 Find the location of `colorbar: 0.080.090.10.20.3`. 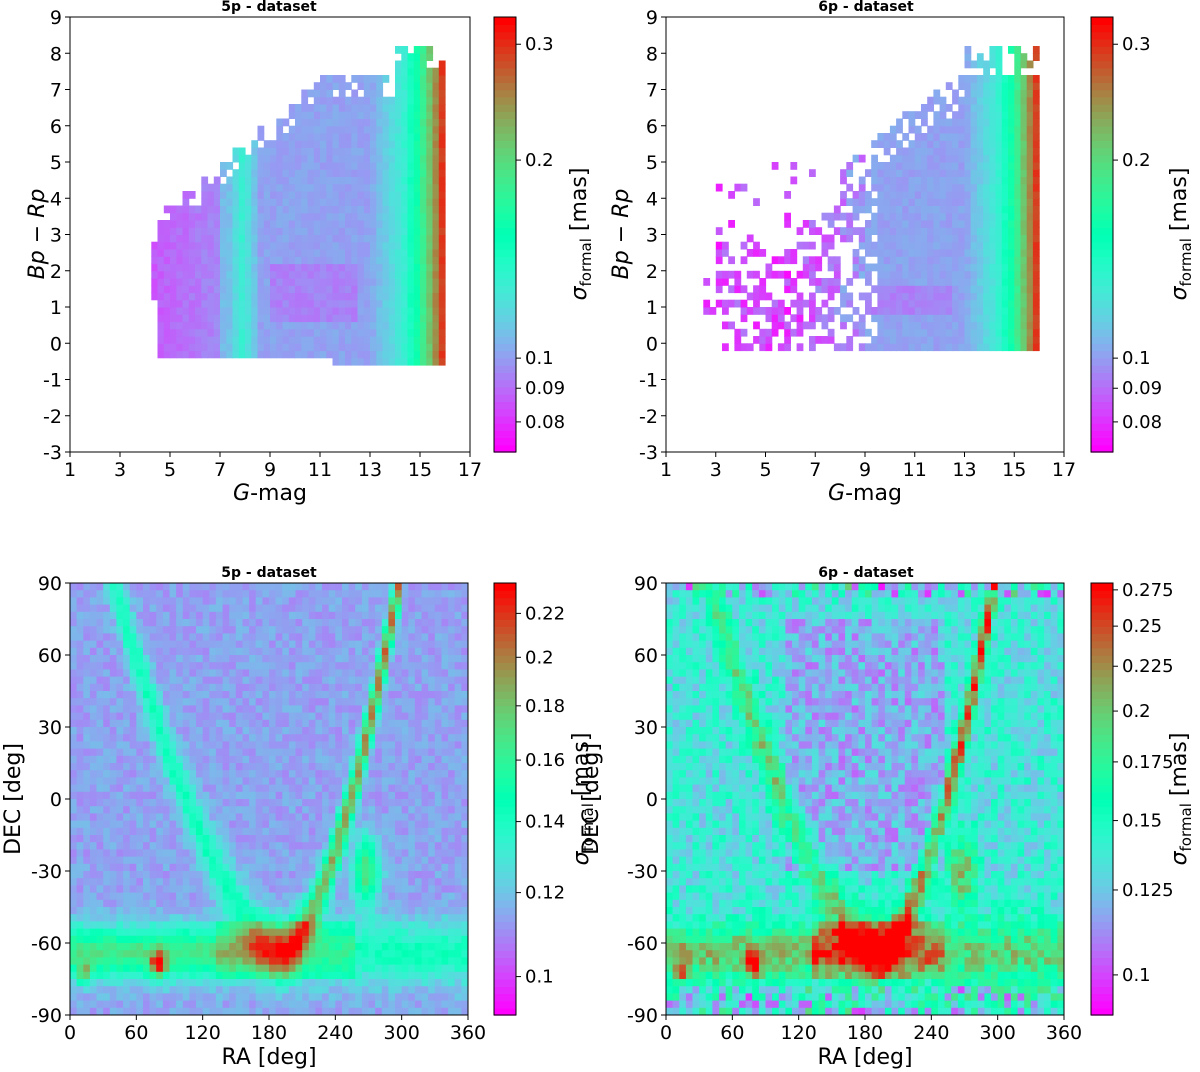

colorbar: 0.080.090.10.20.3 is located at coordinates (529, 234).